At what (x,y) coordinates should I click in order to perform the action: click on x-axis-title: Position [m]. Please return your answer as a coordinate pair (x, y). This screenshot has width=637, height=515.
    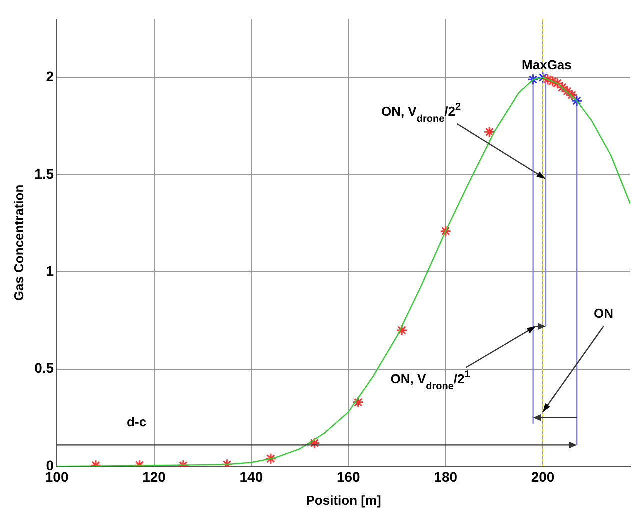
    Looking at the image, I should click on (344, 500).